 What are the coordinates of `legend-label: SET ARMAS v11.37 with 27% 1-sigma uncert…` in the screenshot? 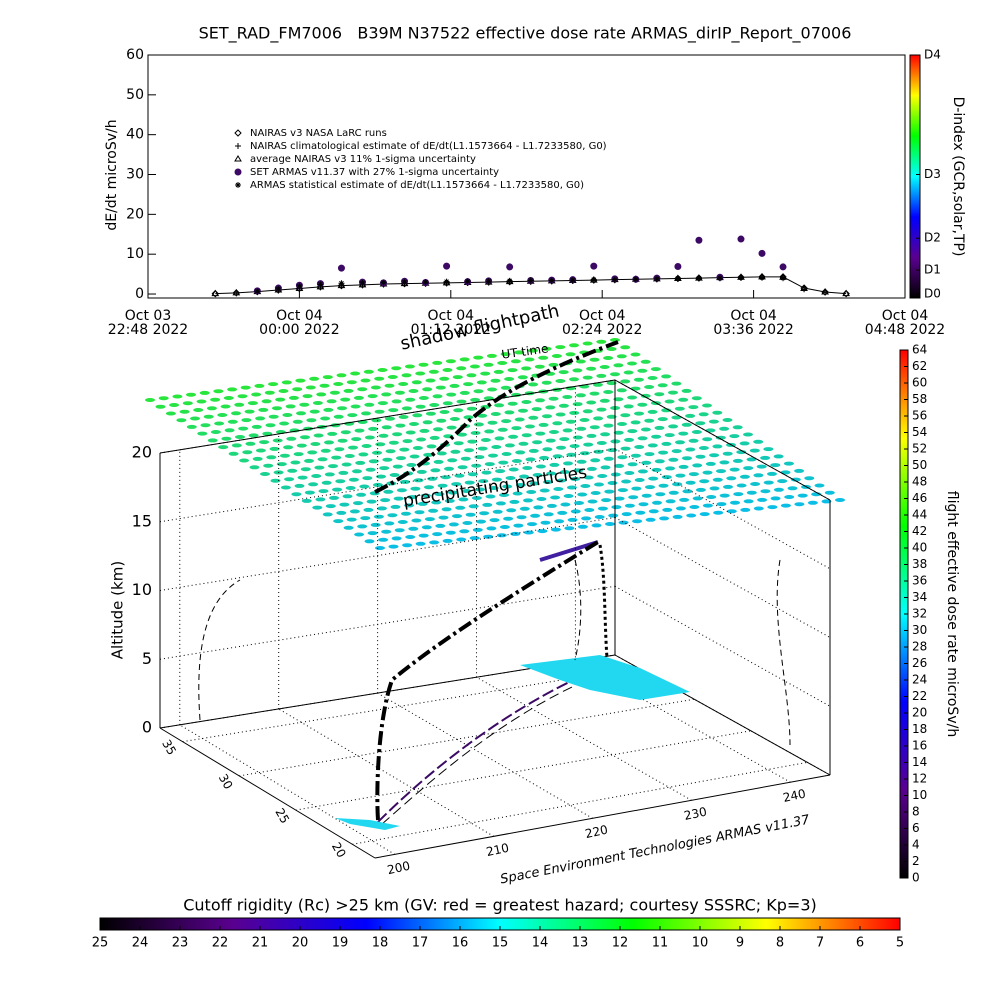 It's located at (374, 172).